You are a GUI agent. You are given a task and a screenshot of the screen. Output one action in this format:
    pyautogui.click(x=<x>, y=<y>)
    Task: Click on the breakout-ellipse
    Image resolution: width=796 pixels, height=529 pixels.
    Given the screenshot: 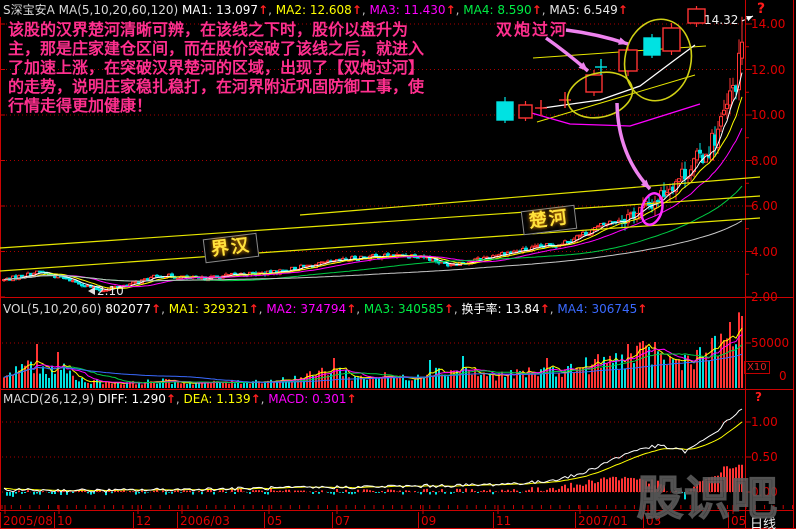 What is the action you would take?
    pyautogui.click(x=652, y=209)
    